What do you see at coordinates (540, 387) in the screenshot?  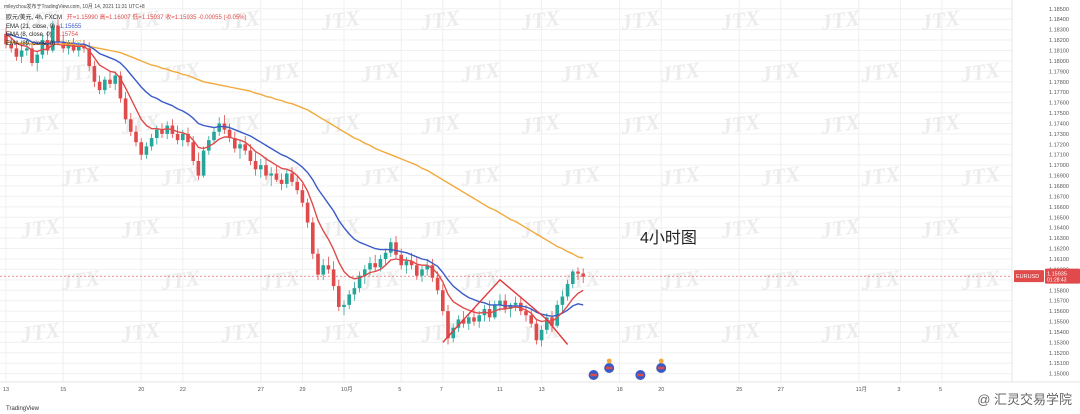 I see `time-axis: 13 15 20 22 27 29 10月 5 7 11 13 18 20 25 27 11月 3 5` at bounding box center [540, 387].